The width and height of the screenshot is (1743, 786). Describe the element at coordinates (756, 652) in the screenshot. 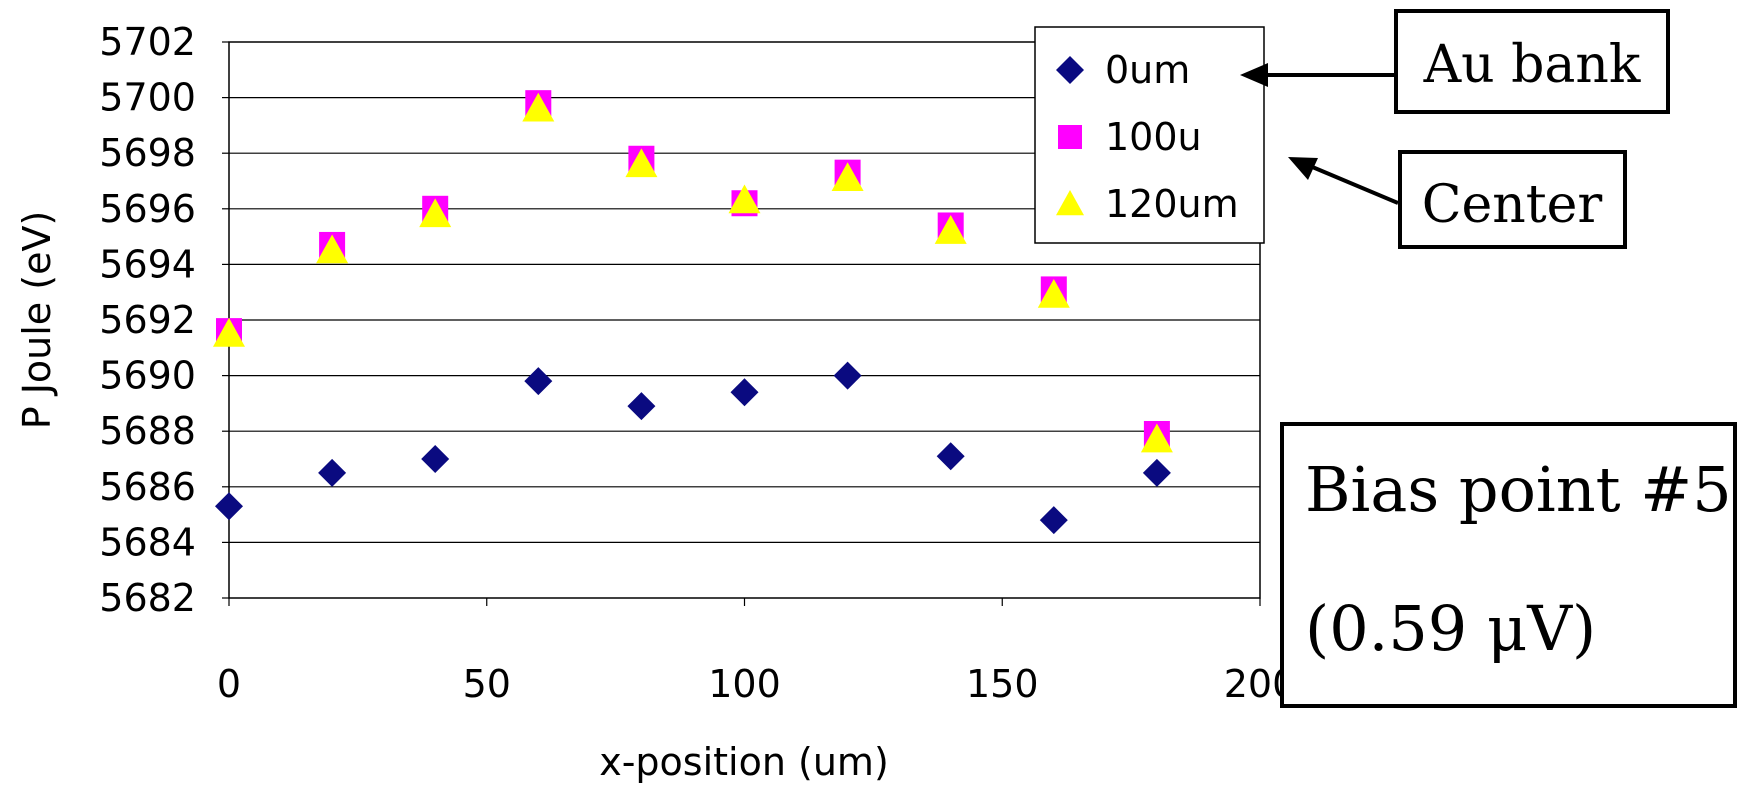

I see `x-axis-ticks: 0 50 100 150 200` at that location.